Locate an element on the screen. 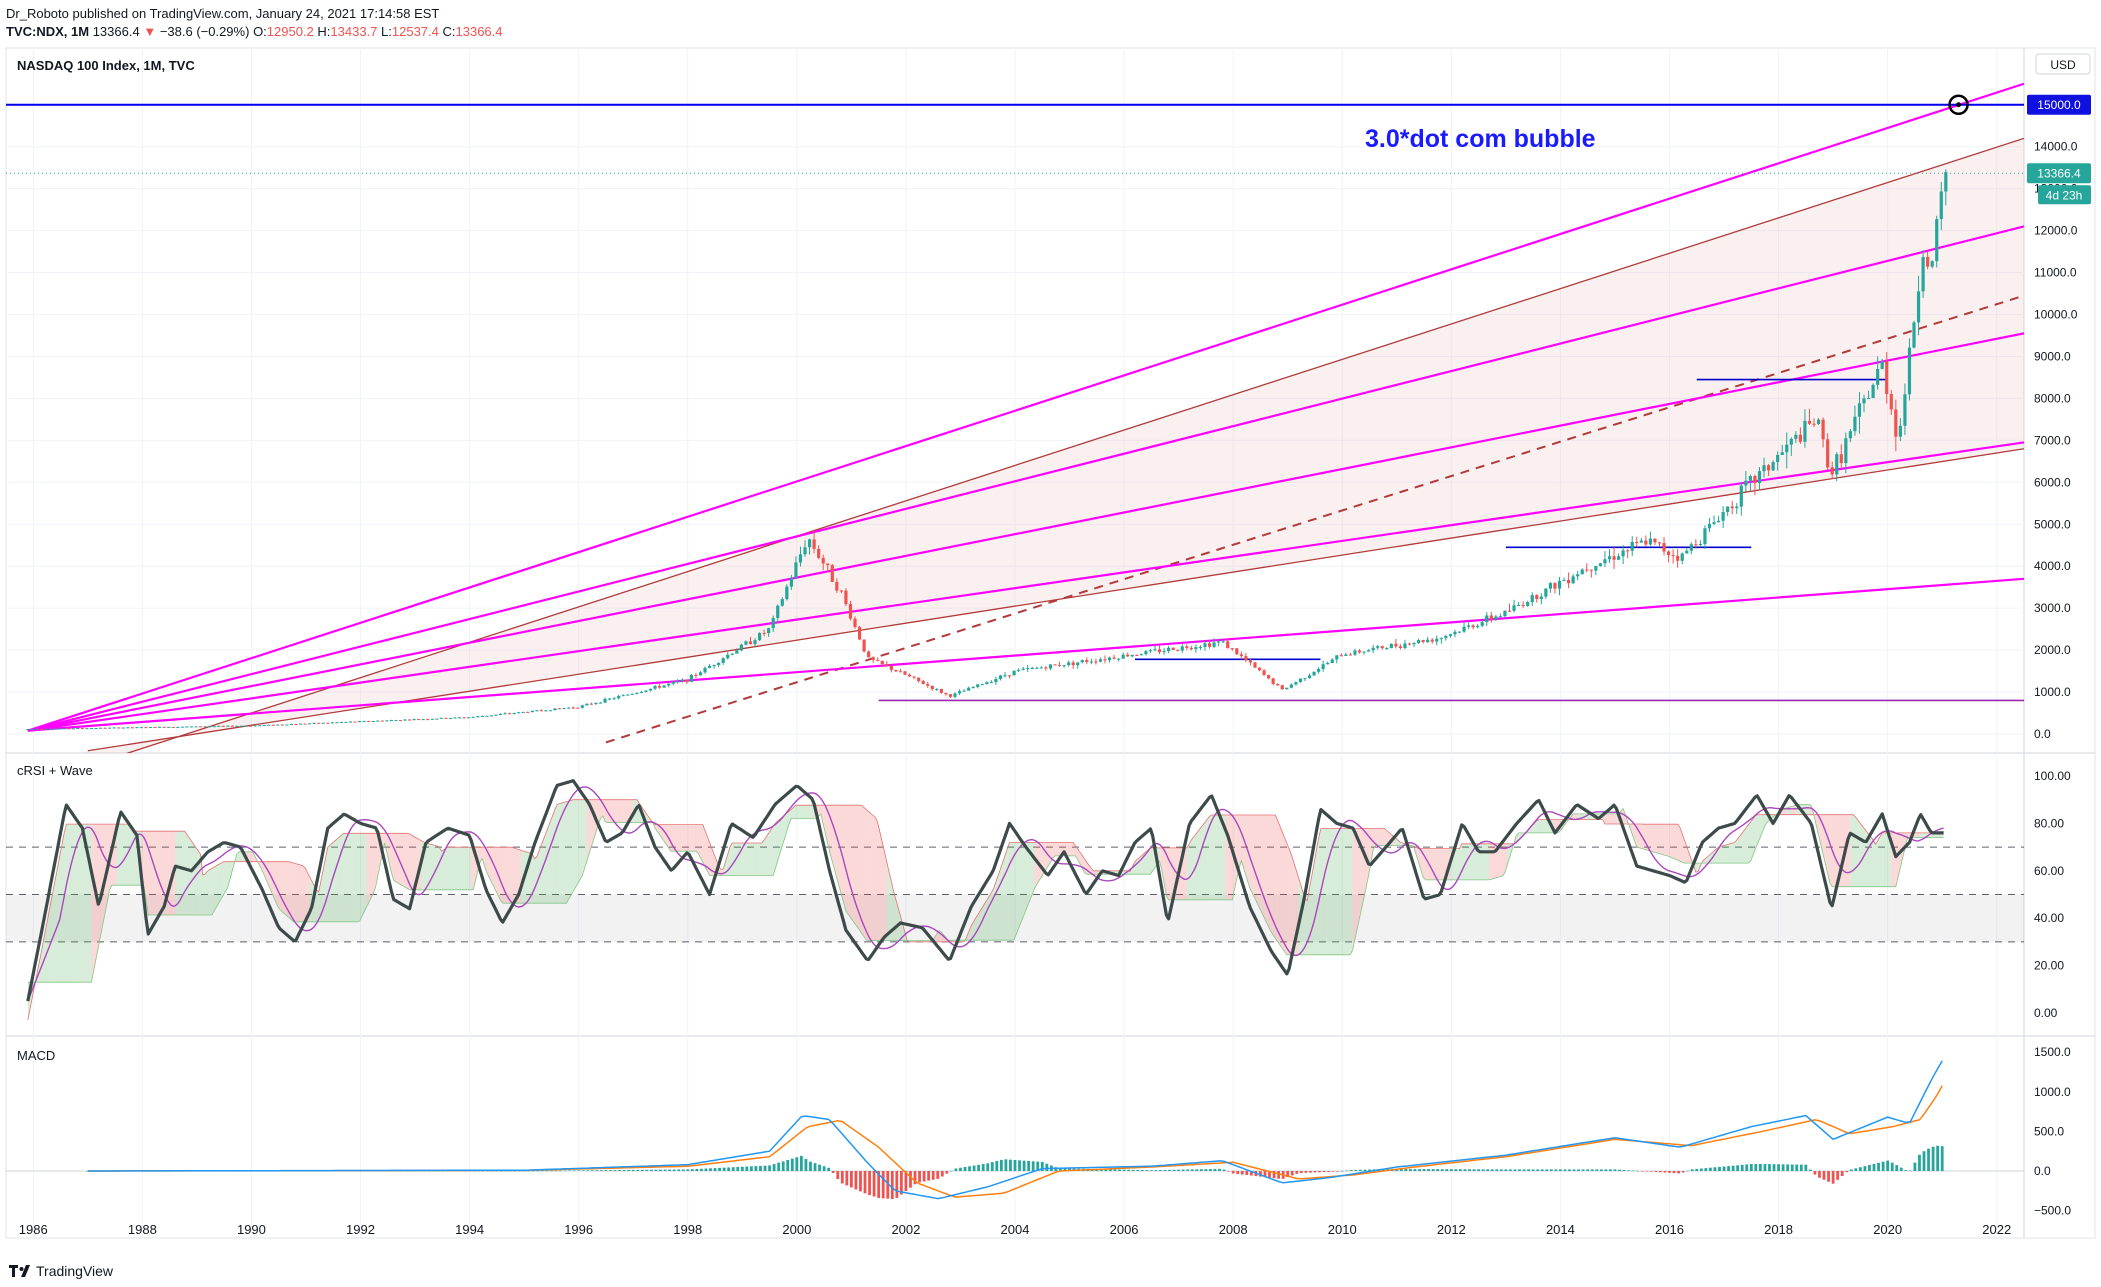  currency-badge is located at coordinates (2063, 64).